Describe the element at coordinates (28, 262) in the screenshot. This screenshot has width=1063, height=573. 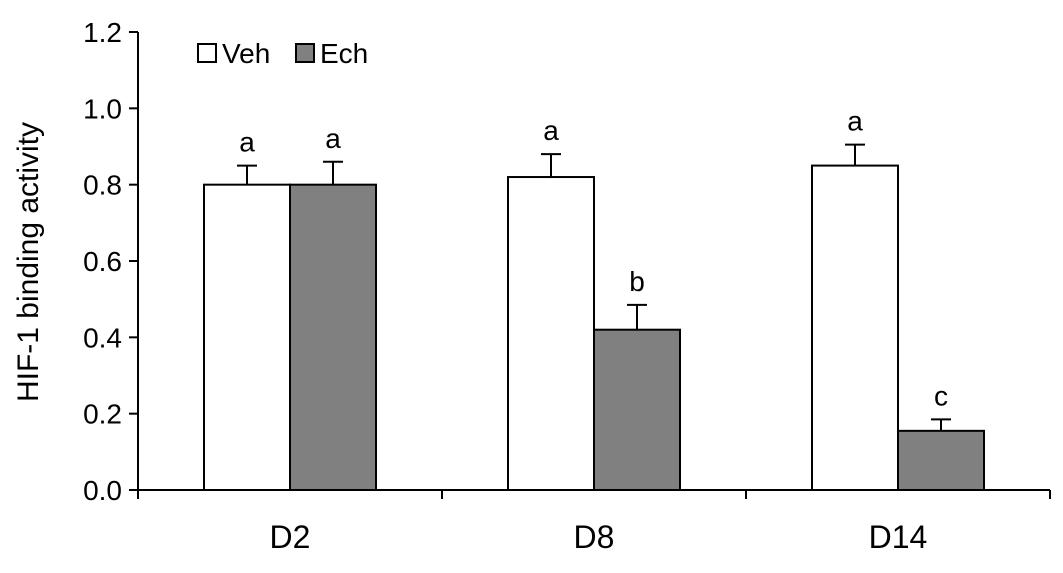
I see `y-axis-title: HIF-1 binding activity` at that location.